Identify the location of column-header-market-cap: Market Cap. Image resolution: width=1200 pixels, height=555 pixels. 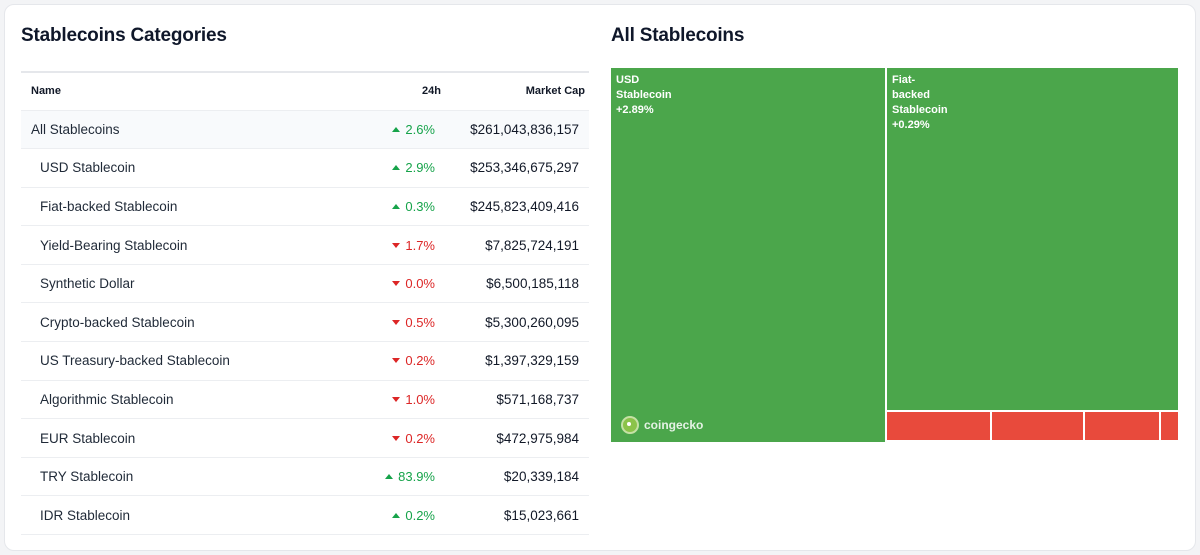
(555, 91).